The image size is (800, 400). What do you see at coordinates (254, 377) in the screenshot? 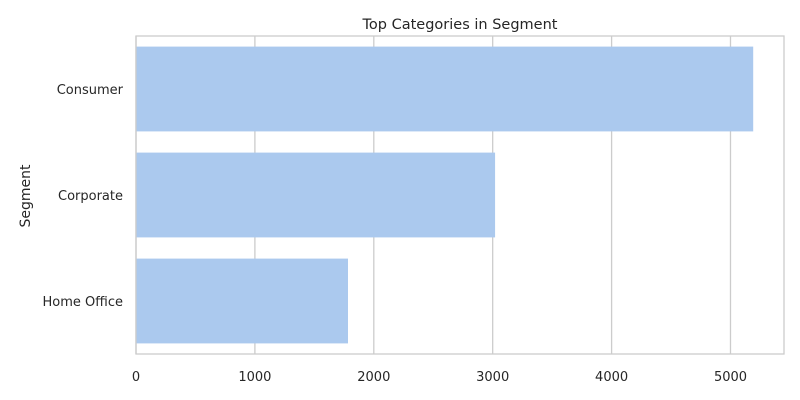
I see `x-tick-label: 1000` at bounding box center [254, 377].